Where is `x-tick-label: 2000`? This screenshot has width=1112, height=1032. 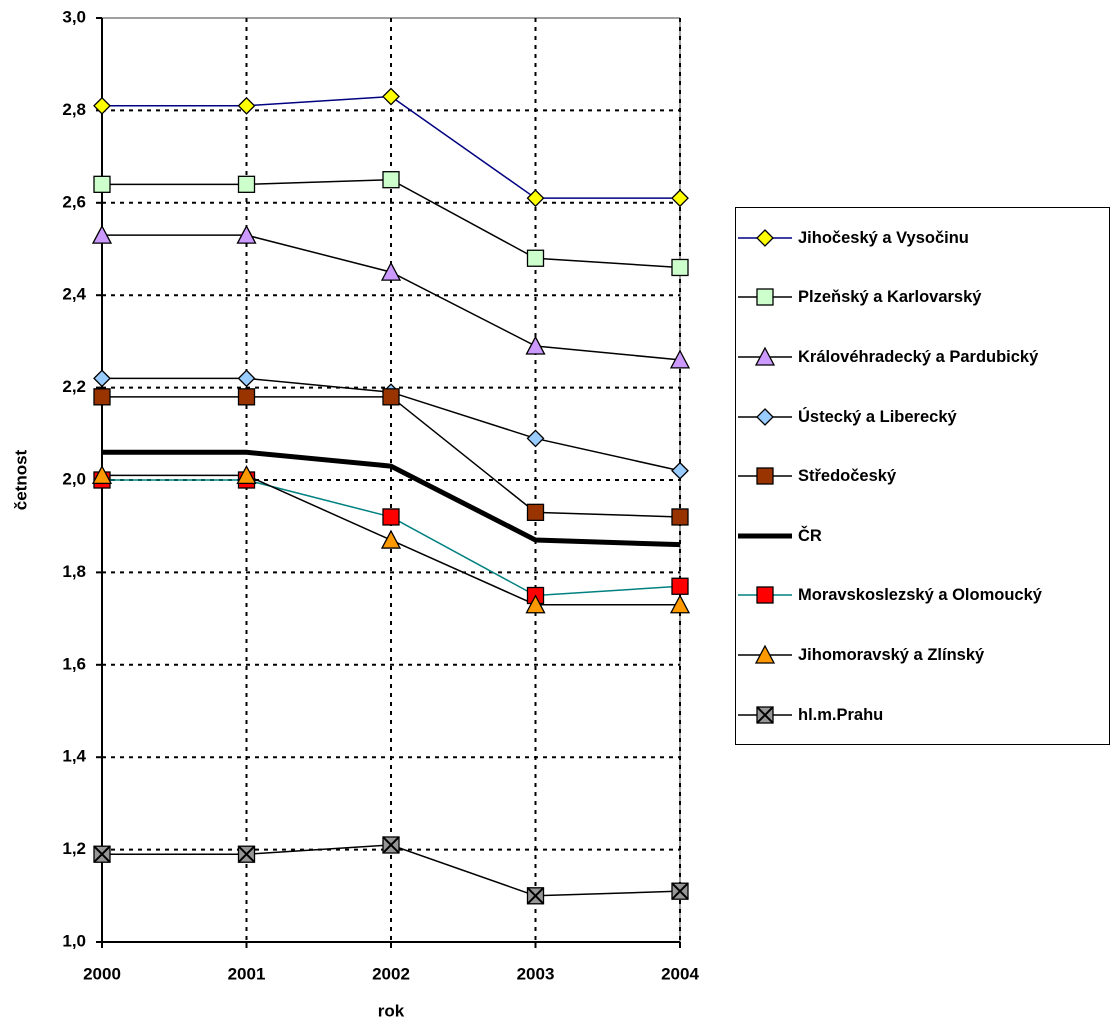 x-tick-label: 2000 is located at coordinates (102, 973).